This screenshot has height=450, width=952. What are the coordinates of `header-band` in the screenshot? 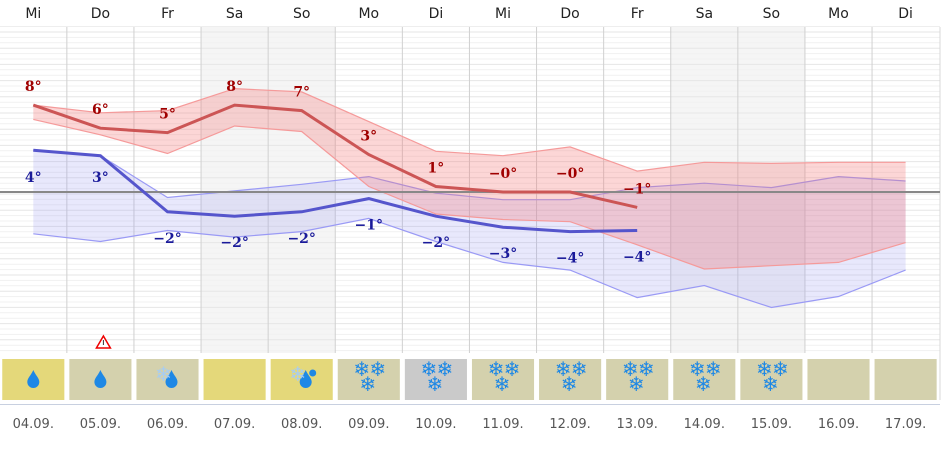 It's located at (470, 13).